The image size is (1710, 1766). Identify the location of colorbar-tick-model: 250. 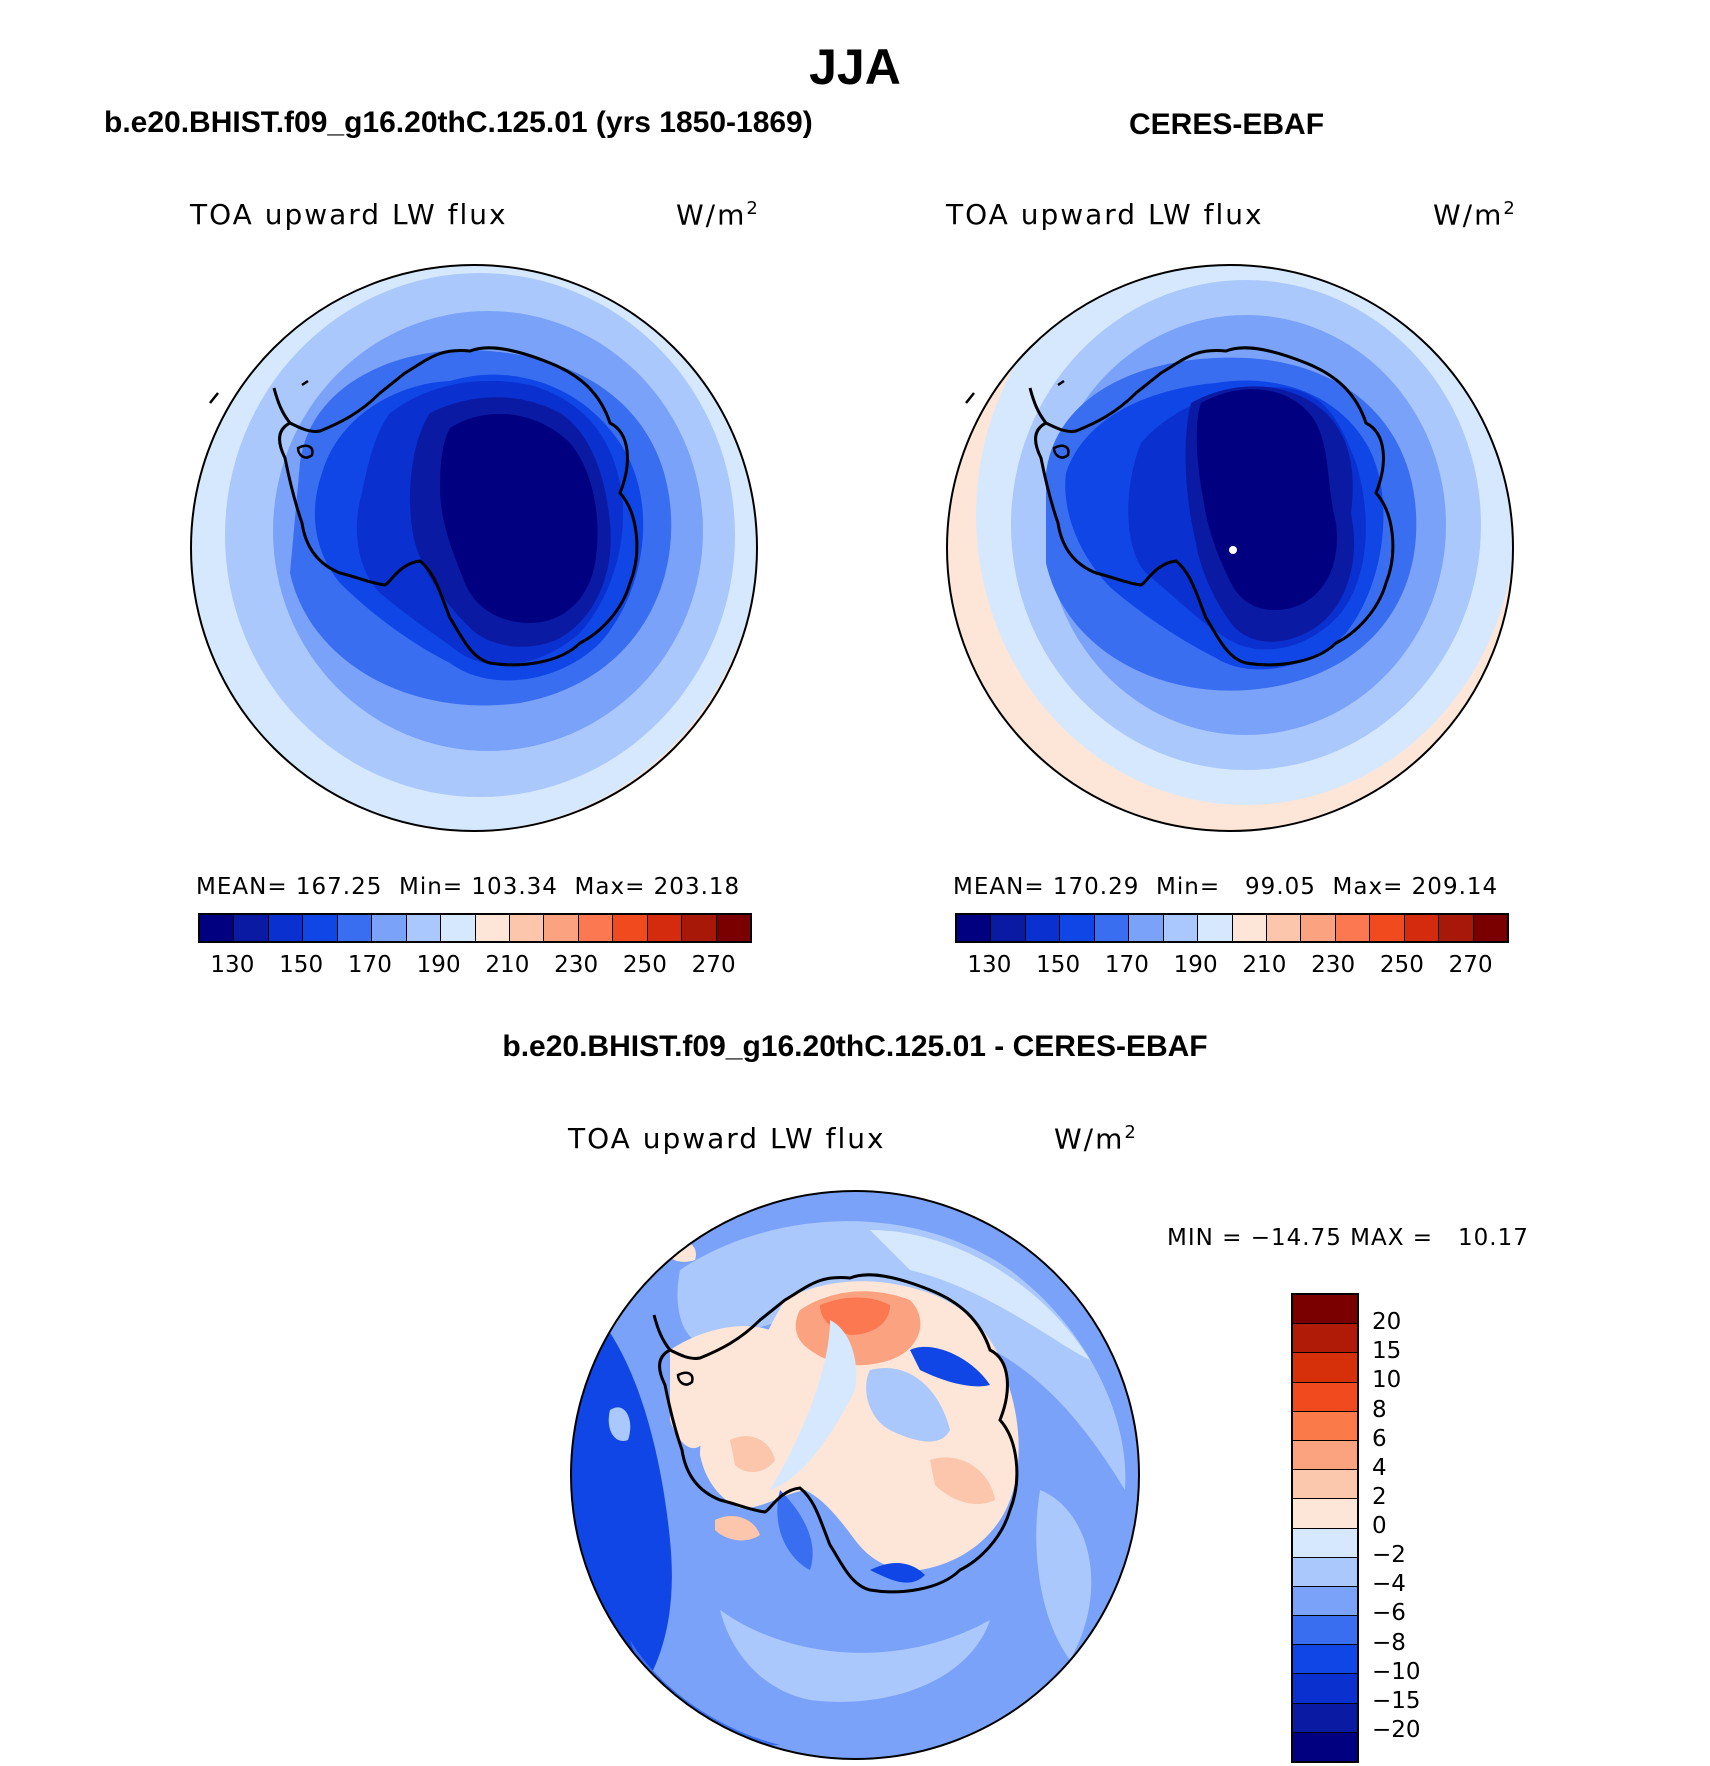
(644, 965).